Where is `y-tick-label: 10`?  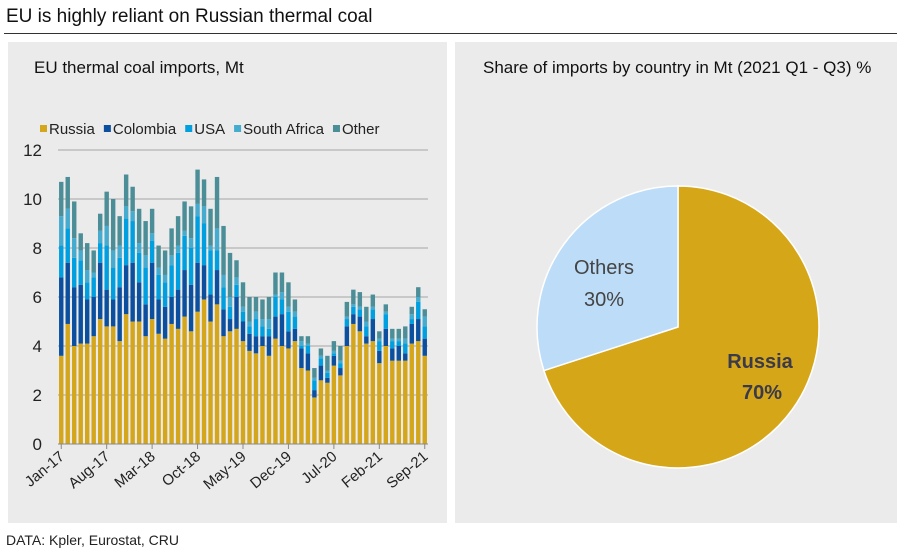 y-tick-label: 10 is located at coordinates (32, 199).